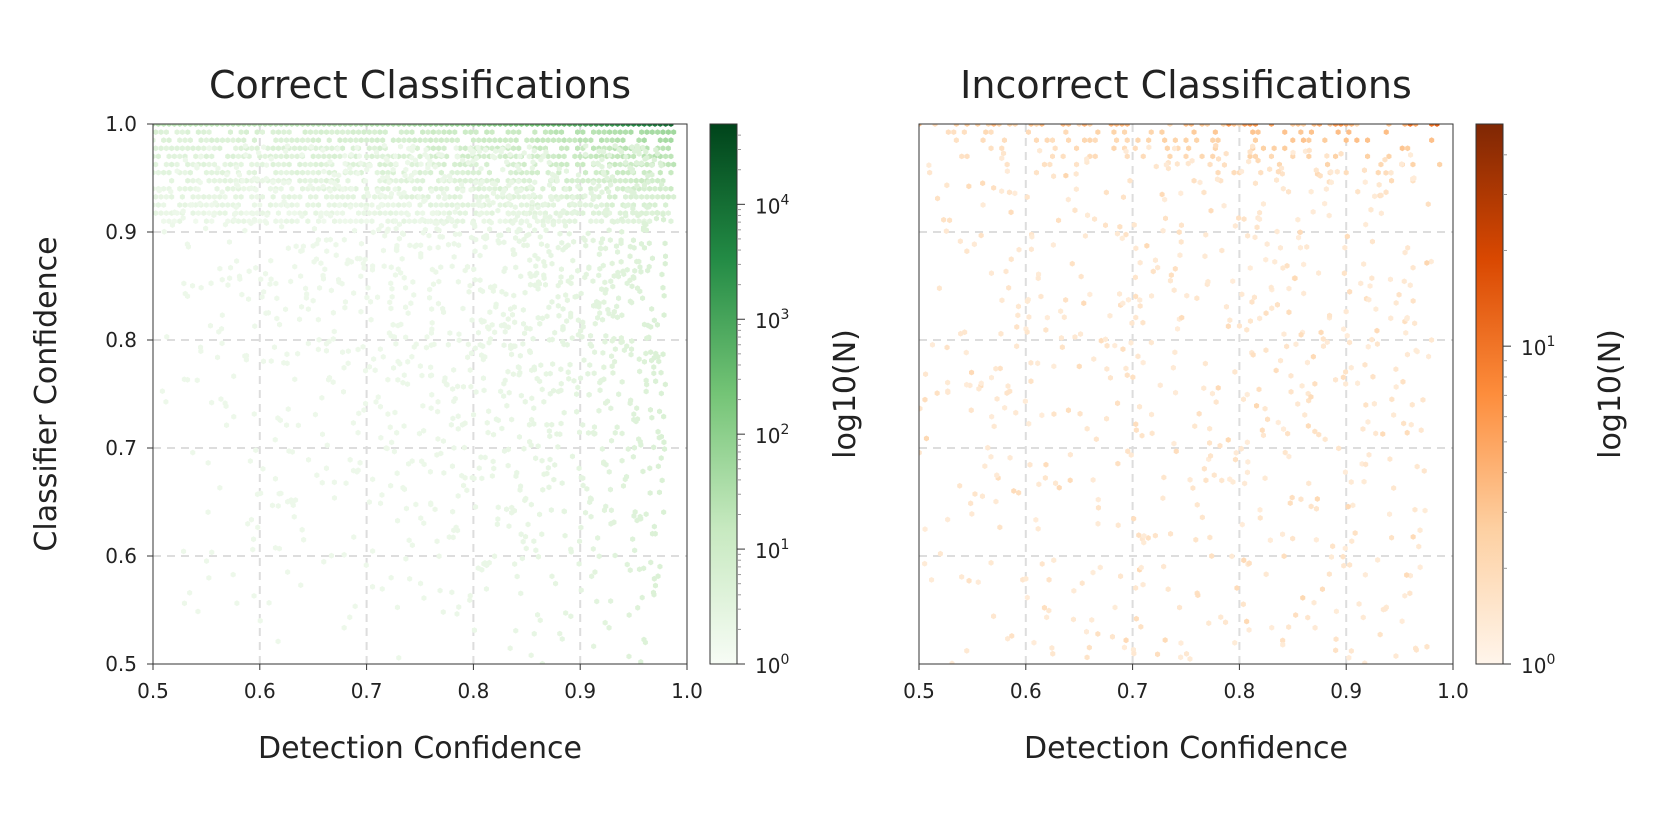 The image size is (1653, 826). What do you see at coordinates (1186, 85) in the screenshot?
I see `chart-title-incorrect: Incorrect Classifications` at bounding box center [1186, 85].